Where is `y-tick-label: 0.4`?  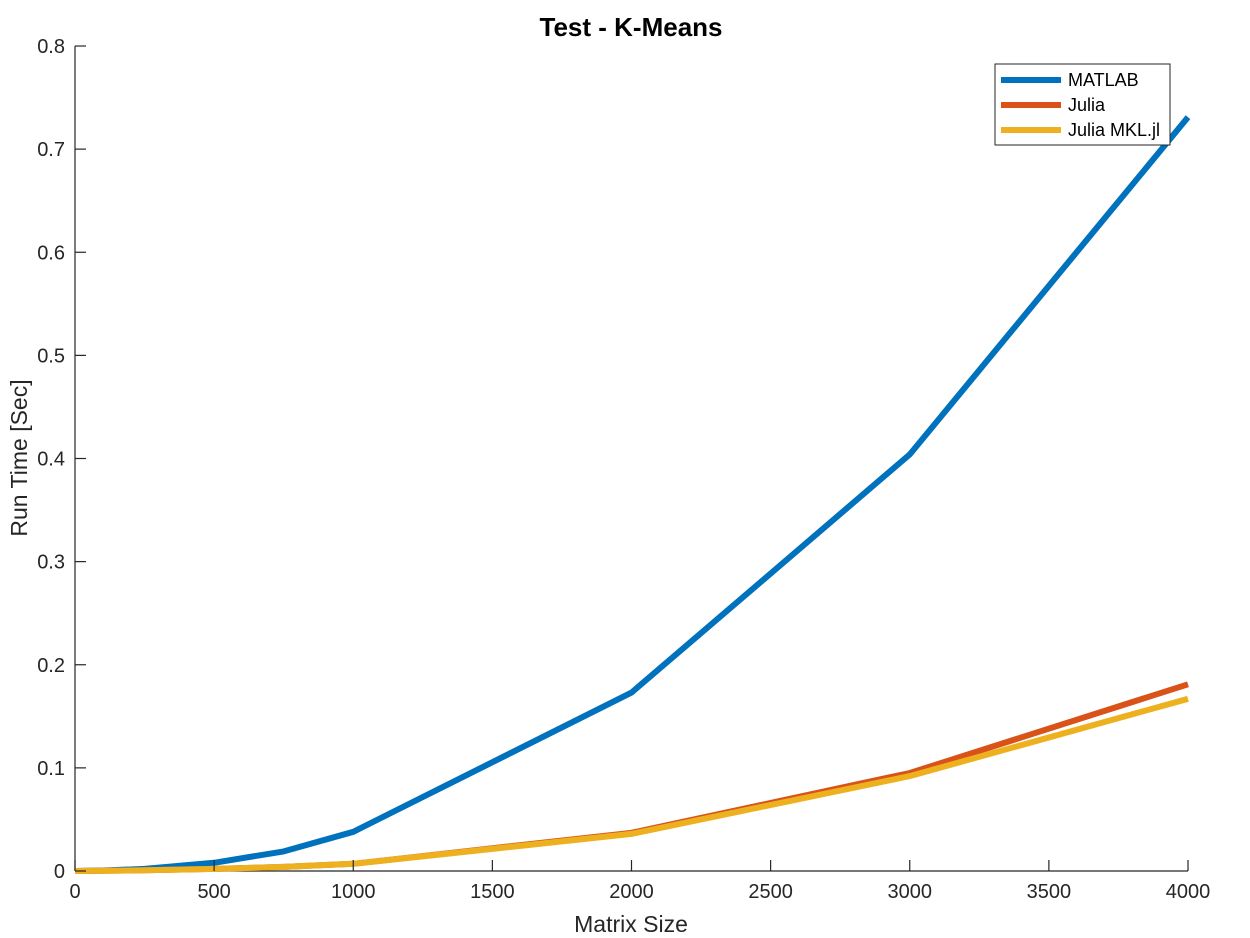 y-tick-label: 0.4 is located at coordinates (51, 460).